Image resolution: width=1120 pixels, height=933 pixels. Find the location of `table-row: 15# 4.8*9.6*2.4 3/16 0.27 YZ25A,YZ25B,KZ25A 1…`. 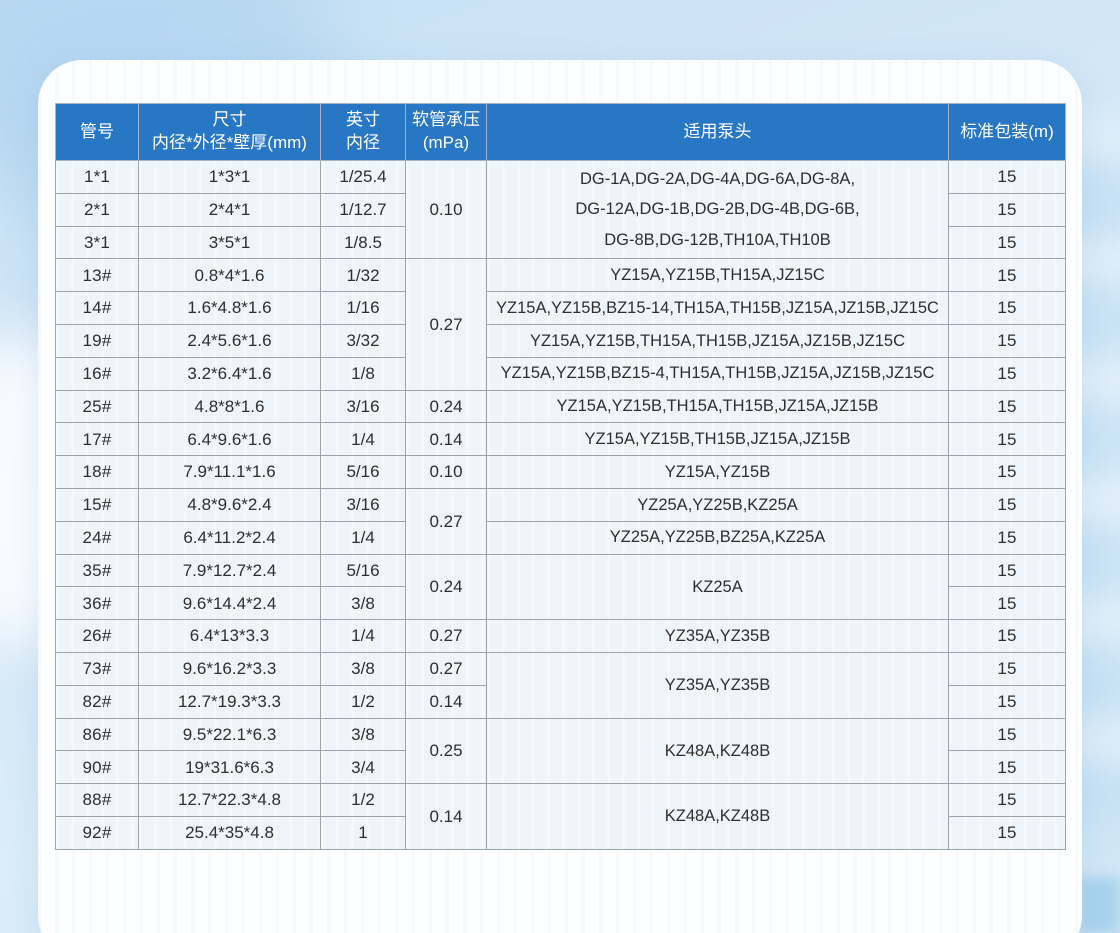

table-row: 15# 4.8*9.6*2.4 3/16 0.27 YZ25A,YZ25B,KZ25A 1… is located at coordinates (560, 521).